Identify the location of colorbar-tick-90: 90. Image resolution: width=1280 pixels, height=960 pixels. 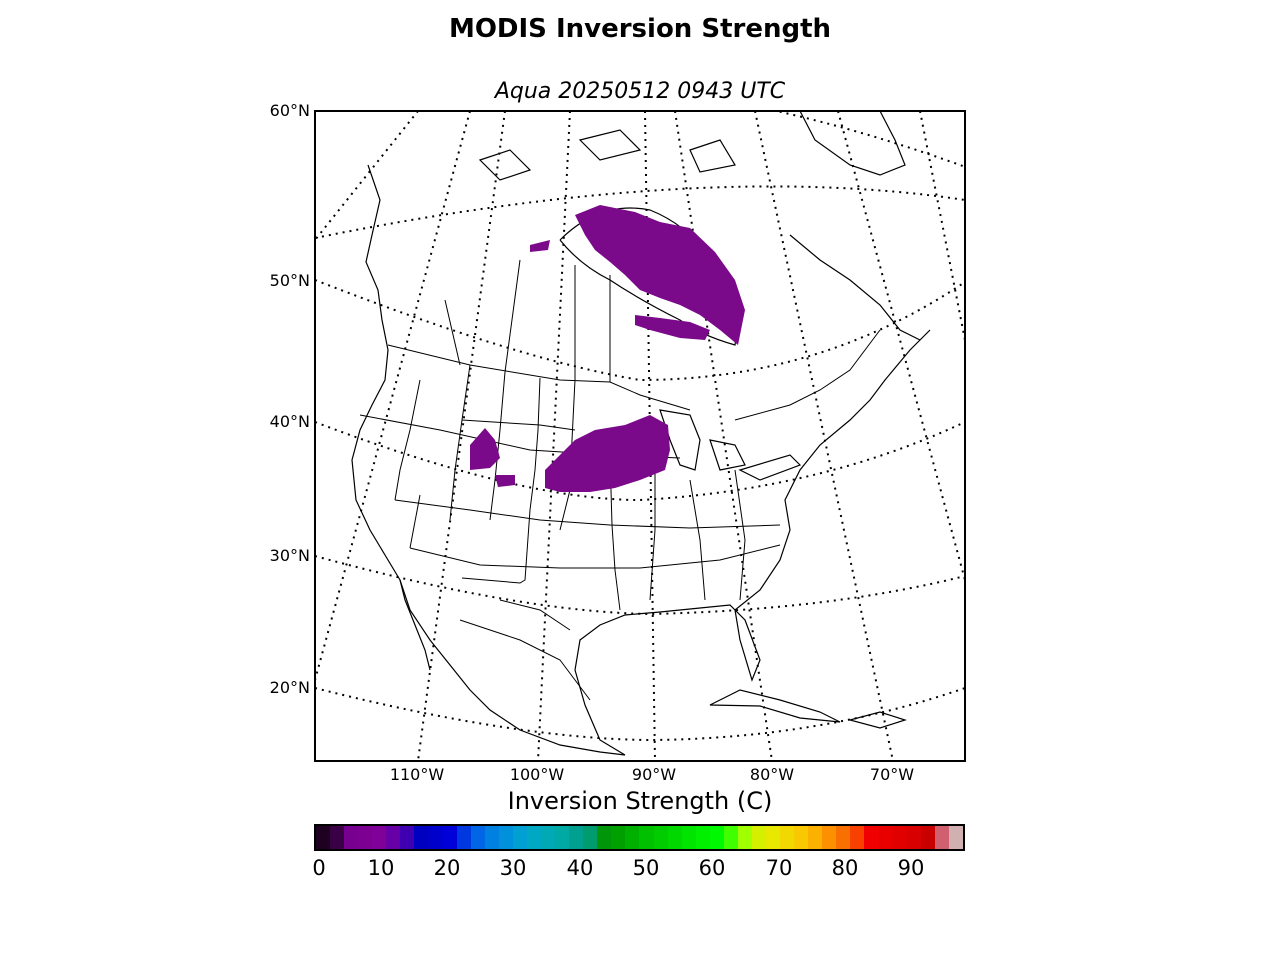
(911, 868).